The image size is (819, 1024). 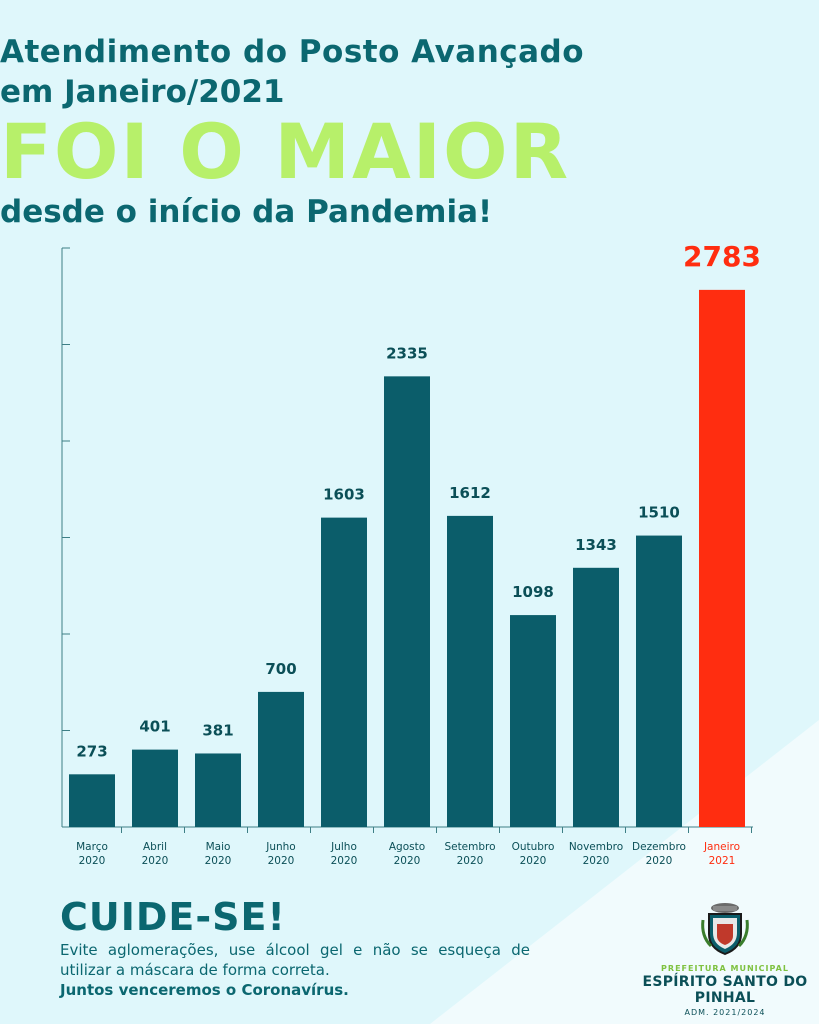 I want to click on bar-maio, so click(x=218, y=790).